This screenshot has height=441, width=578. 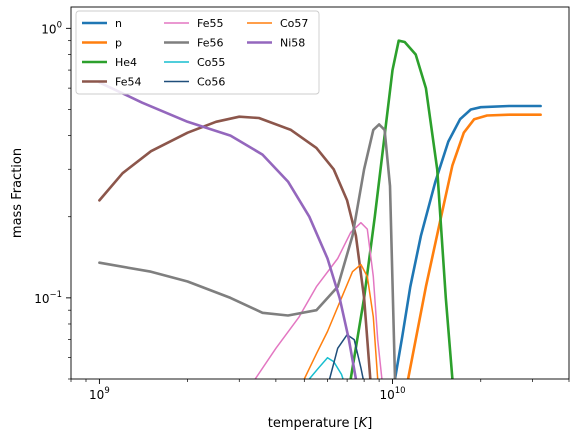 I want to click on legend-label: n, so click(x=118, y=23).